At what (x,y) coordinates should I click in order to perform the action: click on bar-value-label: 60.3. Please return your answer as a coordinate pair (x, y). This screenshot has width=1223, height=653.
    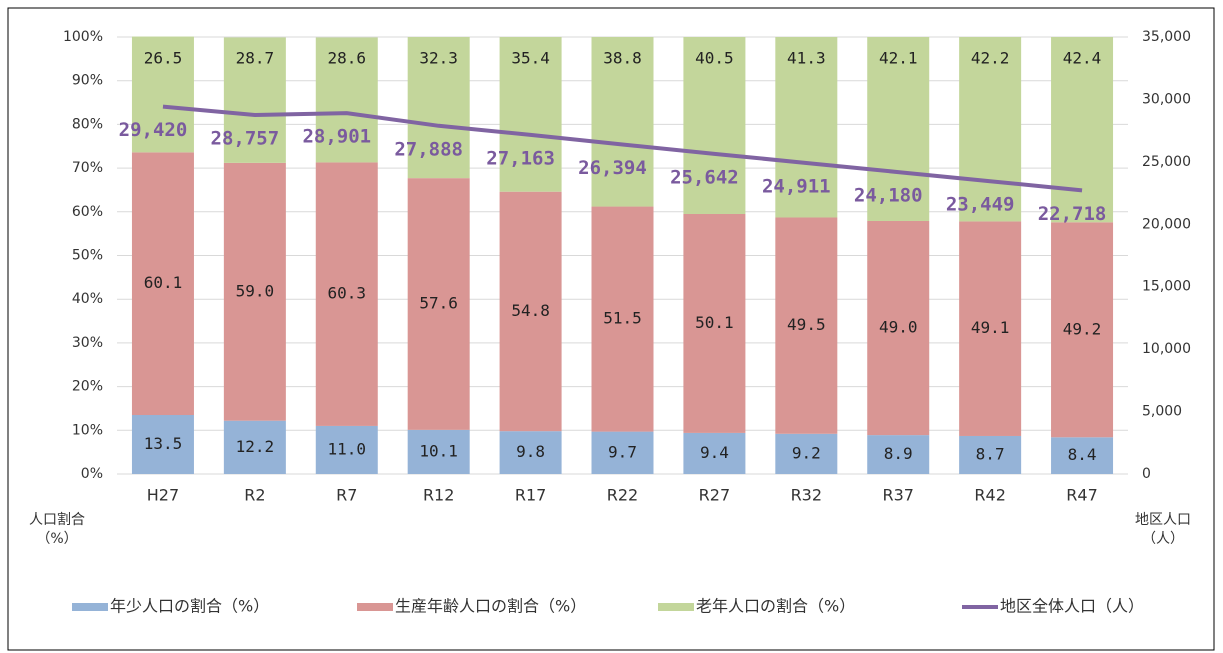
    Looking at the image, I should click on (347, 293).